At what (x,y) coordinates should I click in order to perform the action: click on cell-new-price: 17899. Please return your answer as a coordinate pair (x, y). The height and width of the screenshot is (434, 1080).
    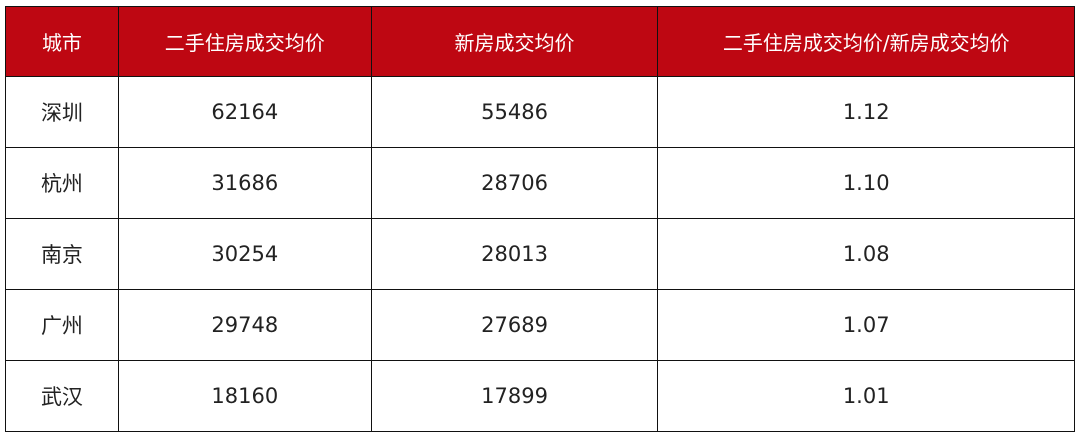
    Looking at the image, I should click on (514, 396).